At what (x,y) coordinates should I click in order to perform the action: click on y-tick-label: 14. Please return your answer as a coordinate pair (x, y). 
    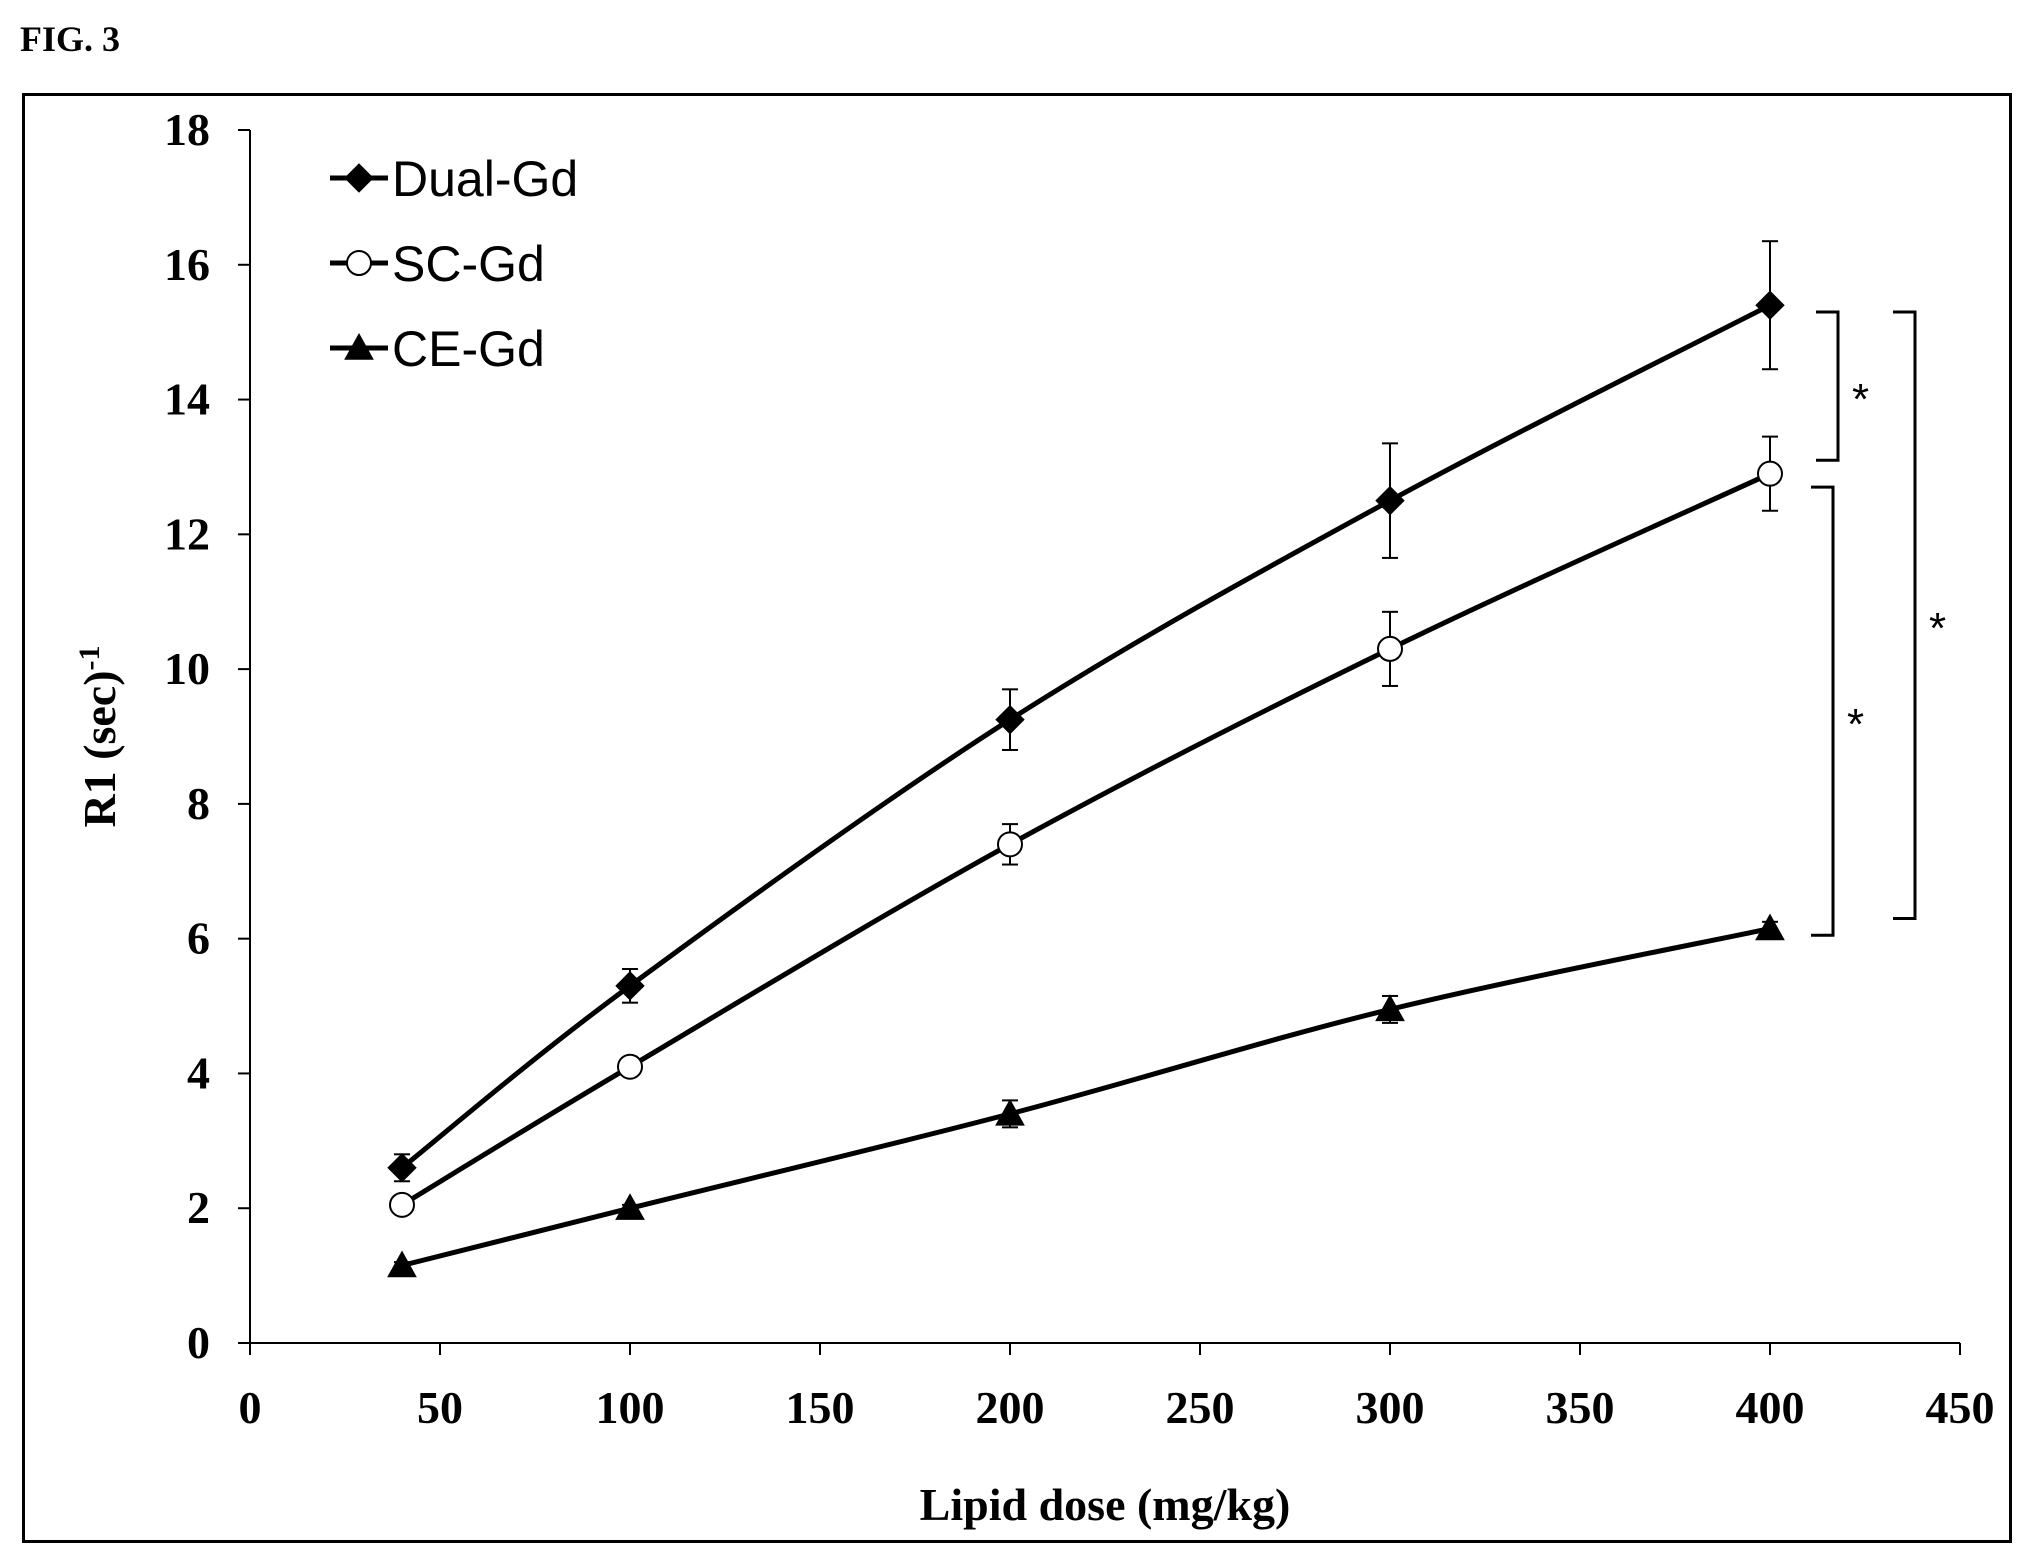
    Looking at the image, I should click on (187, 399).